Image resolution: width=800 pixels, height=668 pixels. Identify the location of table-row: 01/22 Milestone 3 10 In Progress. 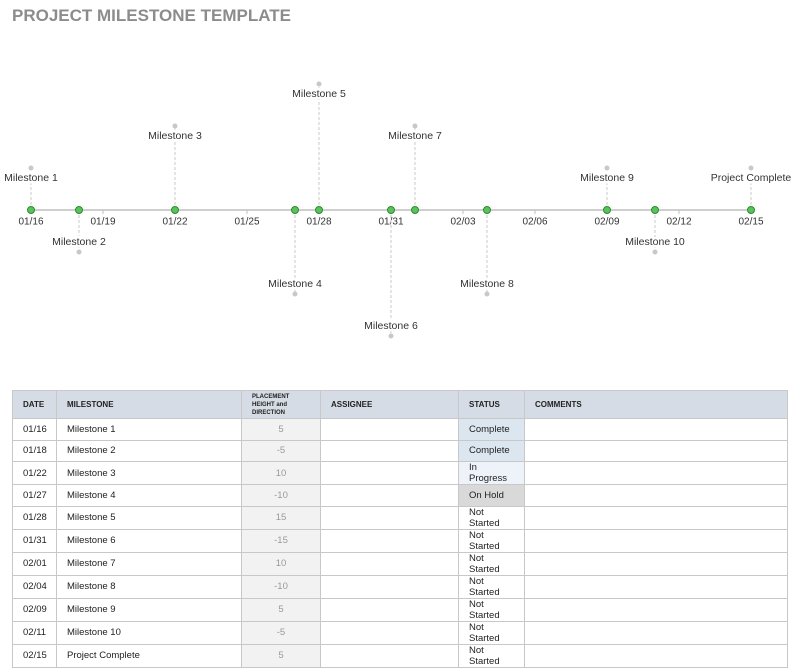
(400, 473).